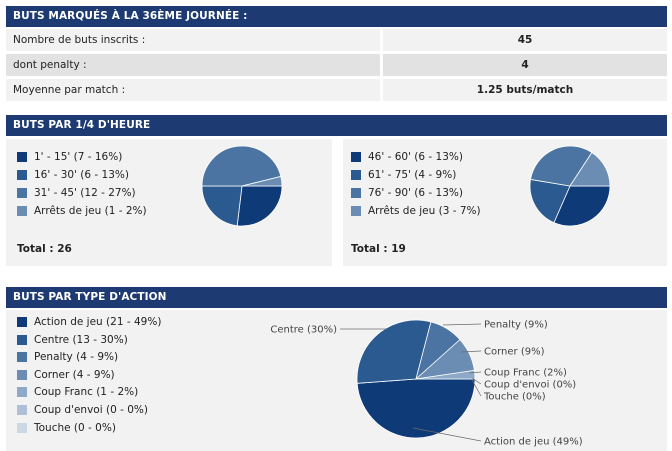 This screenshot has height=451, width=672. What do you see at coordinates (525, 40) in the screenshot?
I see `stats-value: 45` at bounding box center [525, 40].